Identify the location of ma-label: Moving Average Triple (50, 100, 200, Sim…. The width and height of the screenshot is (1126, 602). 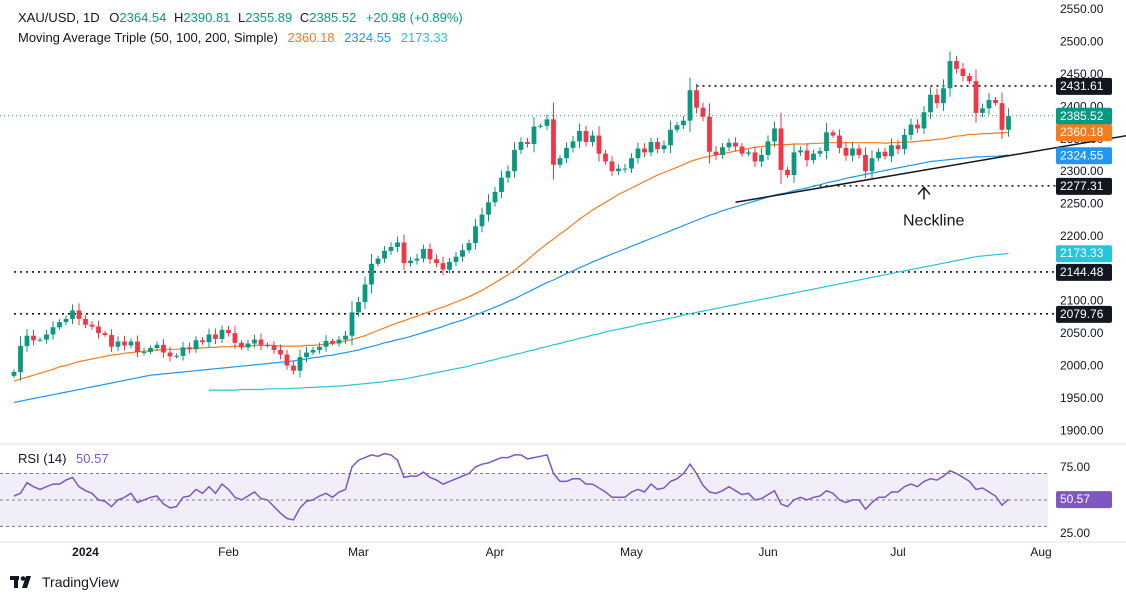
(148, 37).